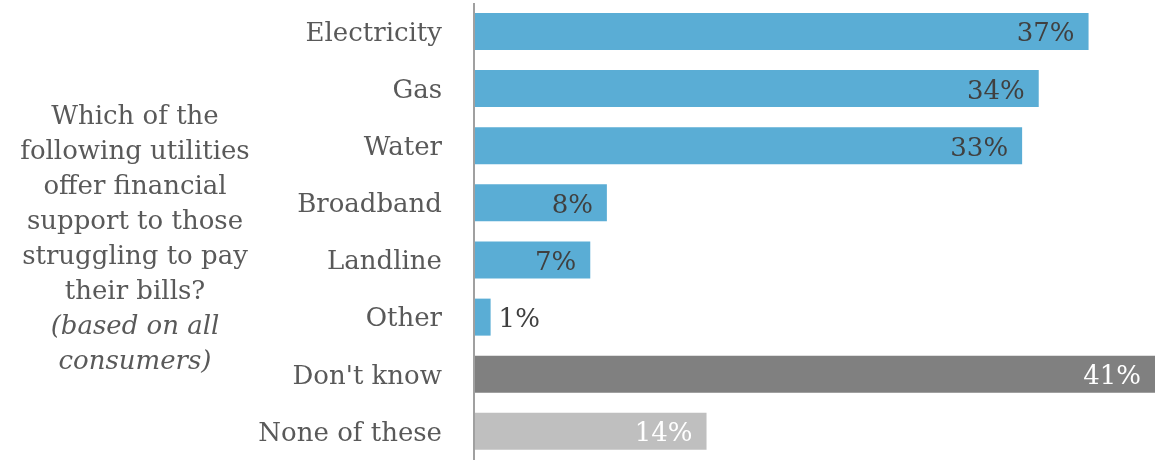  What do you see at coordinates (663, 432) in the screenshot?
I see `data-label: 14%` at bounding box center [663, 432].